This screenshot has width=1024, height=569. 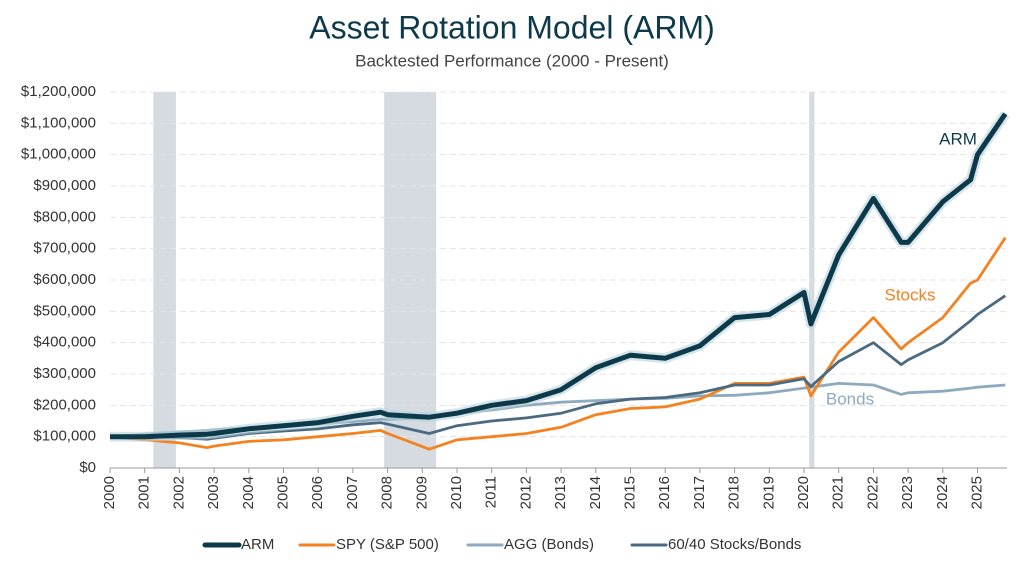 I want to click on y-tick-label: $200,000, so click(x=64, y=404).